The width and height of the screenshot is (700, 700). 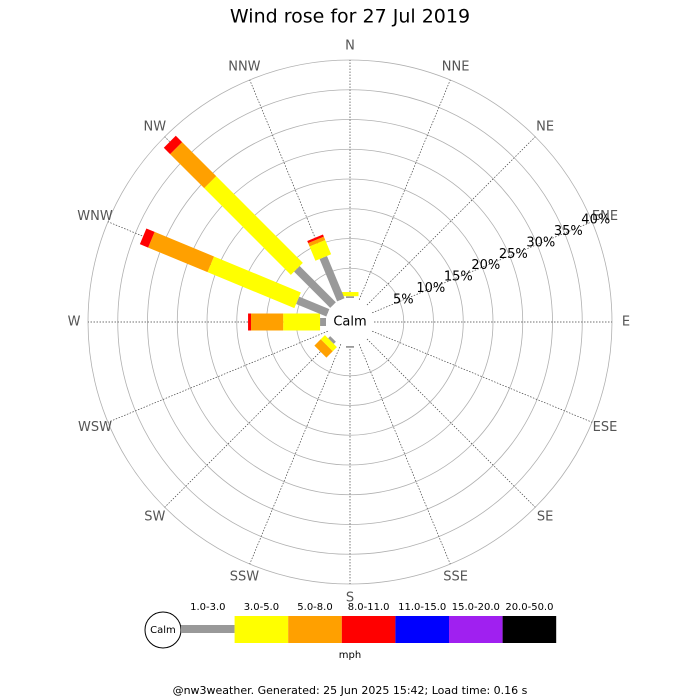 I want to click on direction-label: NNW, so click(x=244, y=67).